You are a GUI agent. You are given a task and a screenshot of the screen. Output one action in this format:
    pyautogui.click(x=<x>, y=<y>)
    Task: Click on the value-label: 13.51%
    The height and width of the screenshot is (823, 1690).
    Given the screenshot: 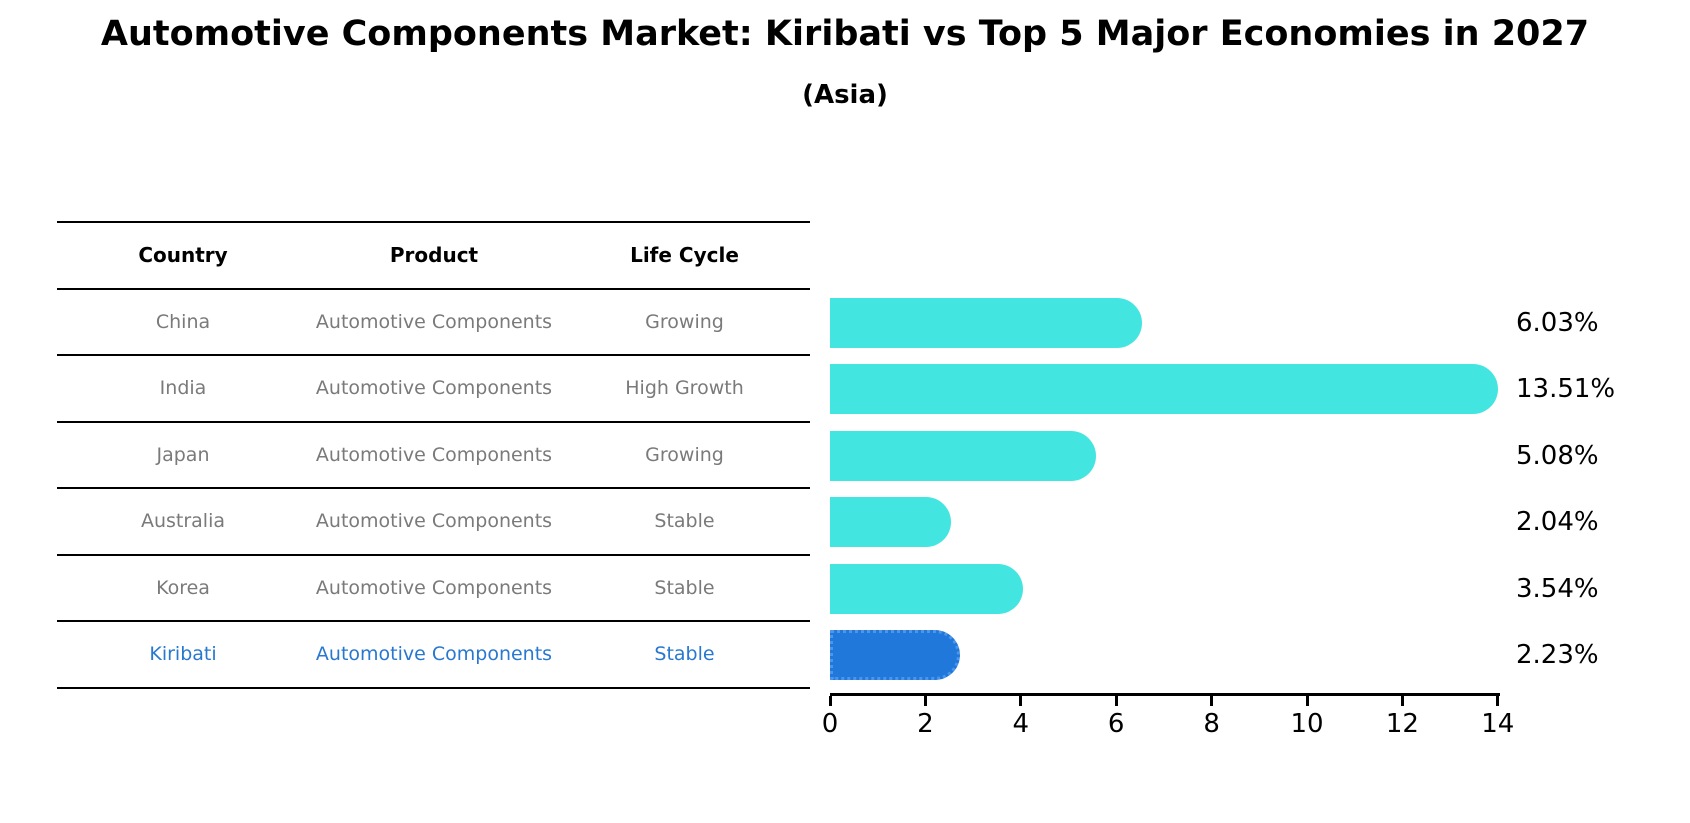 What is the action you would take?
    pyautogui.click(x=1566, y=389)
    